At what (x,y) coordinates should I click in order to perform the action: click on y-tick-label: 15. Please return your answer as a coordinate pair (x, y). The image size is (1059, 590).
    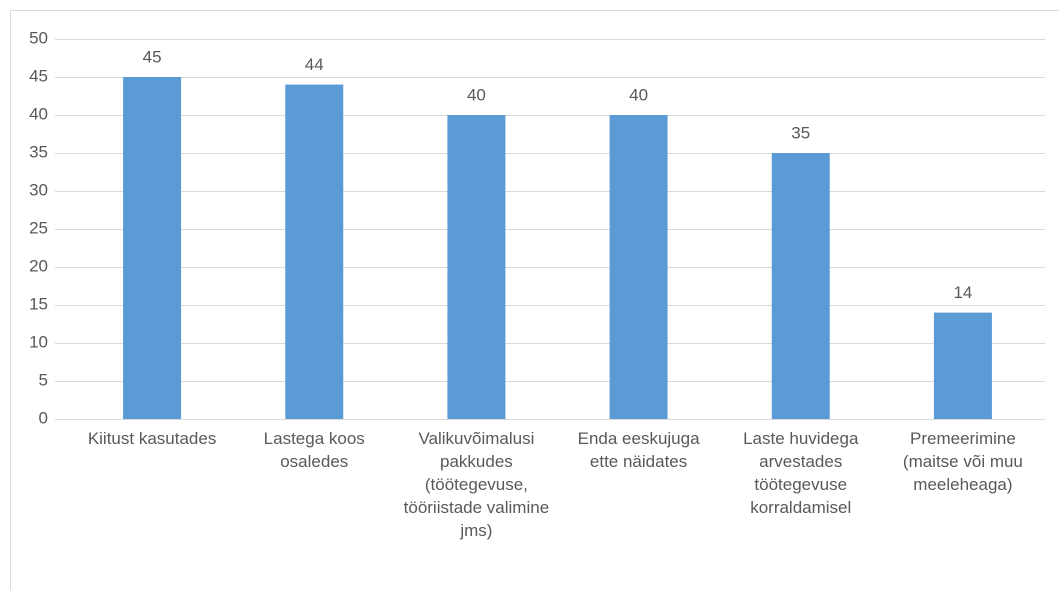
    Looking at the image, I should click on (38, 303).